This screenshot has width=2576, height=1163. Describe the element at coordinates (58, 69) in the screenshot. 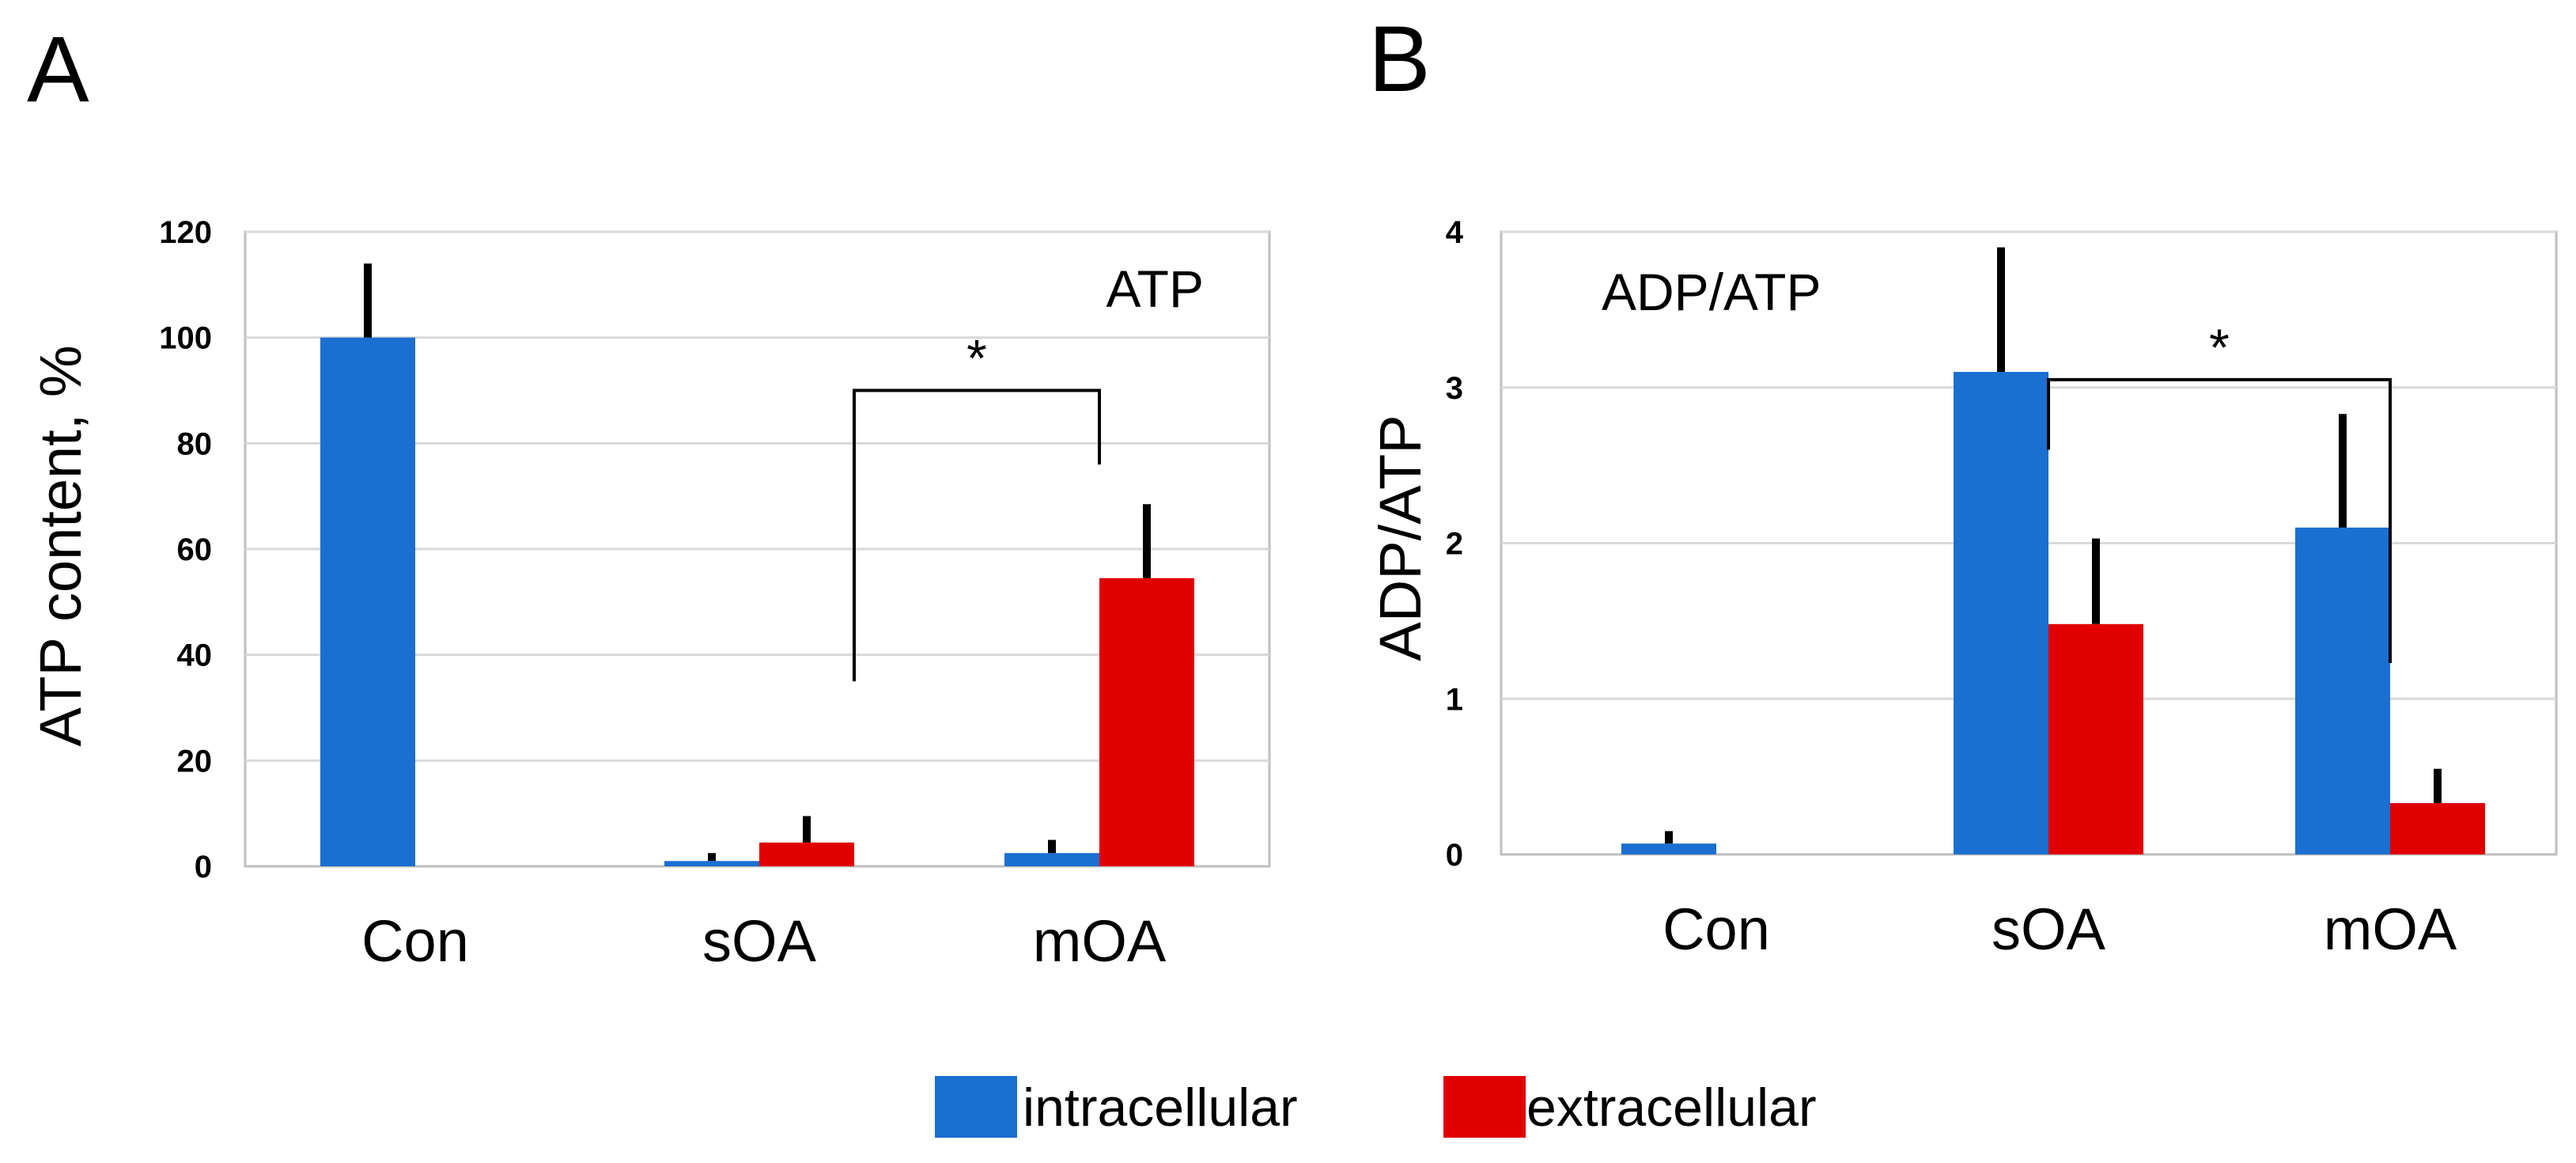

I see `panel-label-a: A` at that location.